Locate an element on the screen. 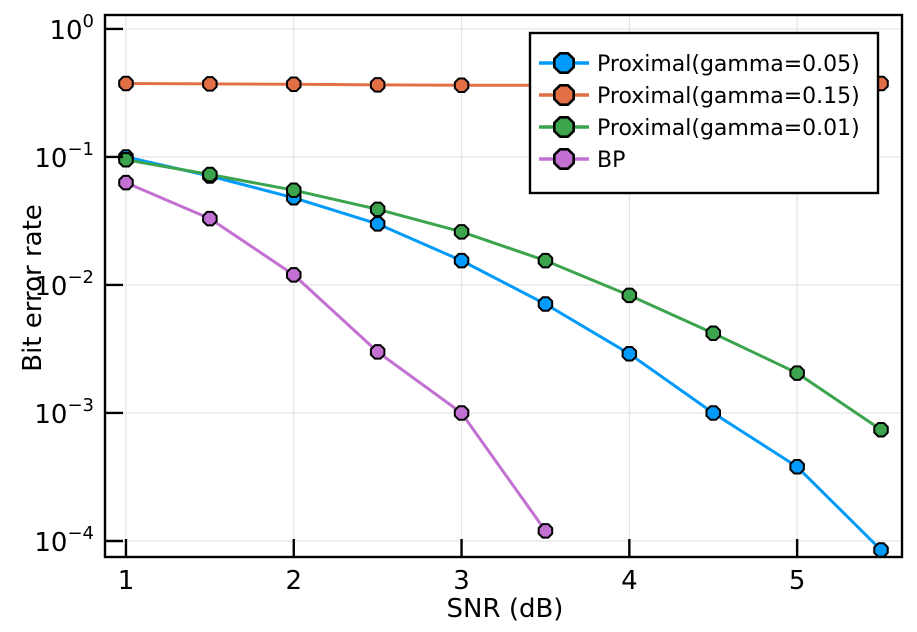  legend-box is located at coordinates (704, 113).